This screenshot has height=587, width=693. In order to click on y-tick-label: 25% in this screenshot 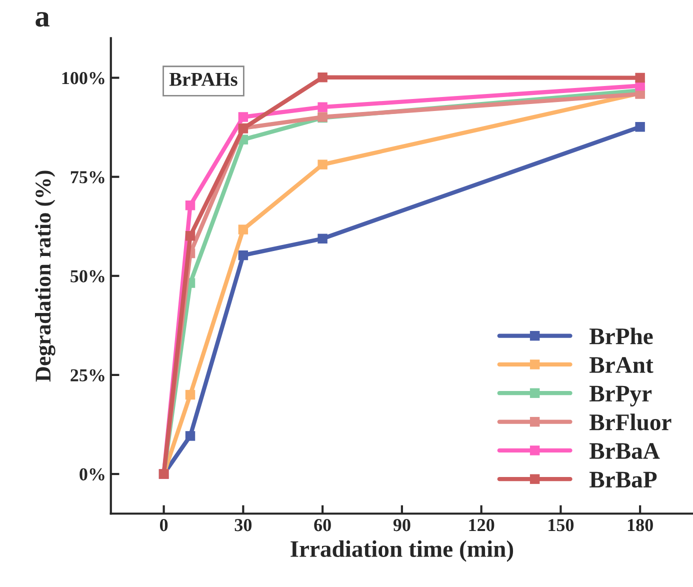, I will do `click(87, 375)`.